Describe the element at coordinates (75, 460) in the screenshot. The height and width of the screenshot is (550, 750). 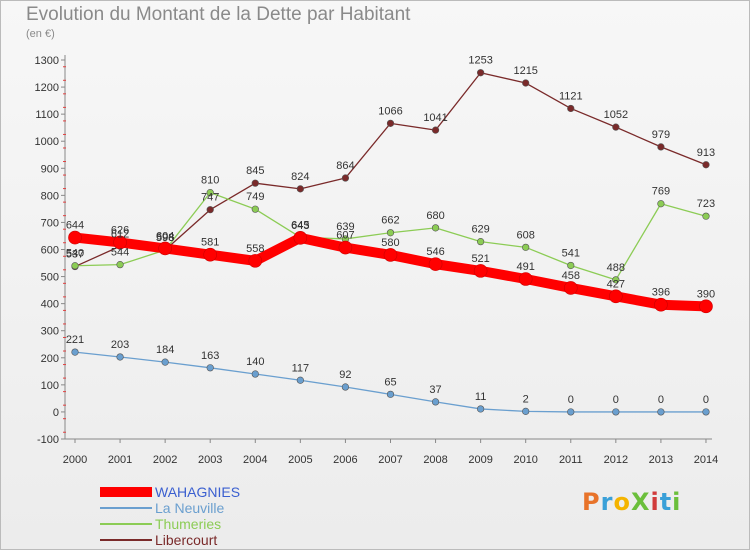
I see `x-tick-label: 2000` at that location.